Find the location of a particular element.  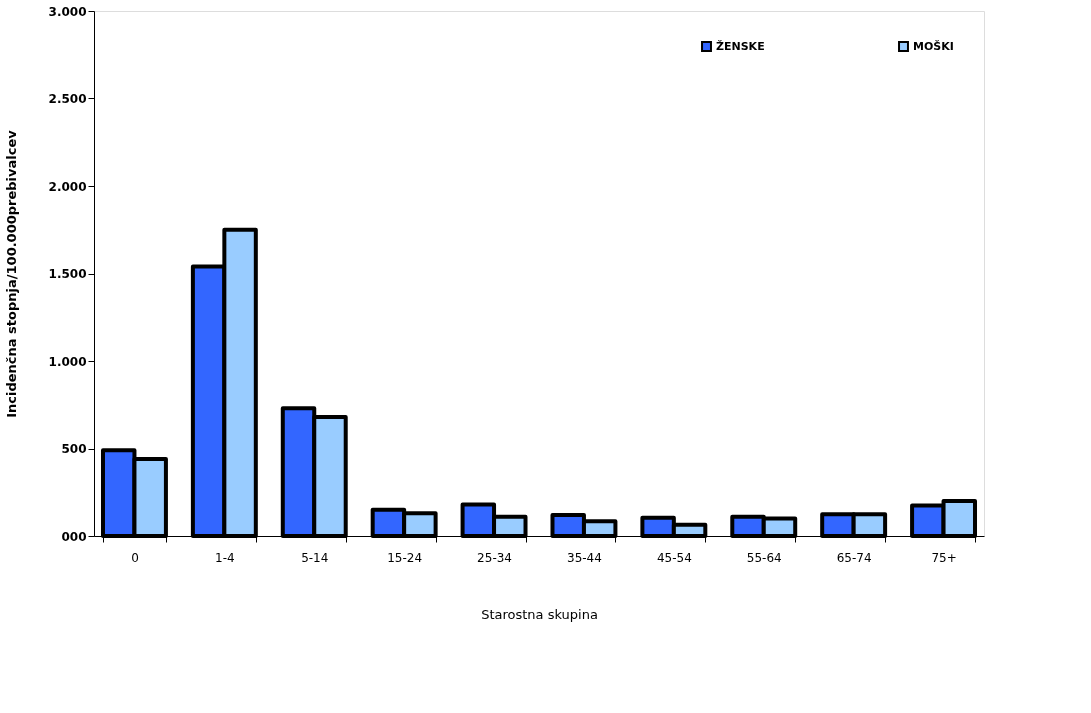

x-tick-label: 45-54 is located at coordinates (674, 557).